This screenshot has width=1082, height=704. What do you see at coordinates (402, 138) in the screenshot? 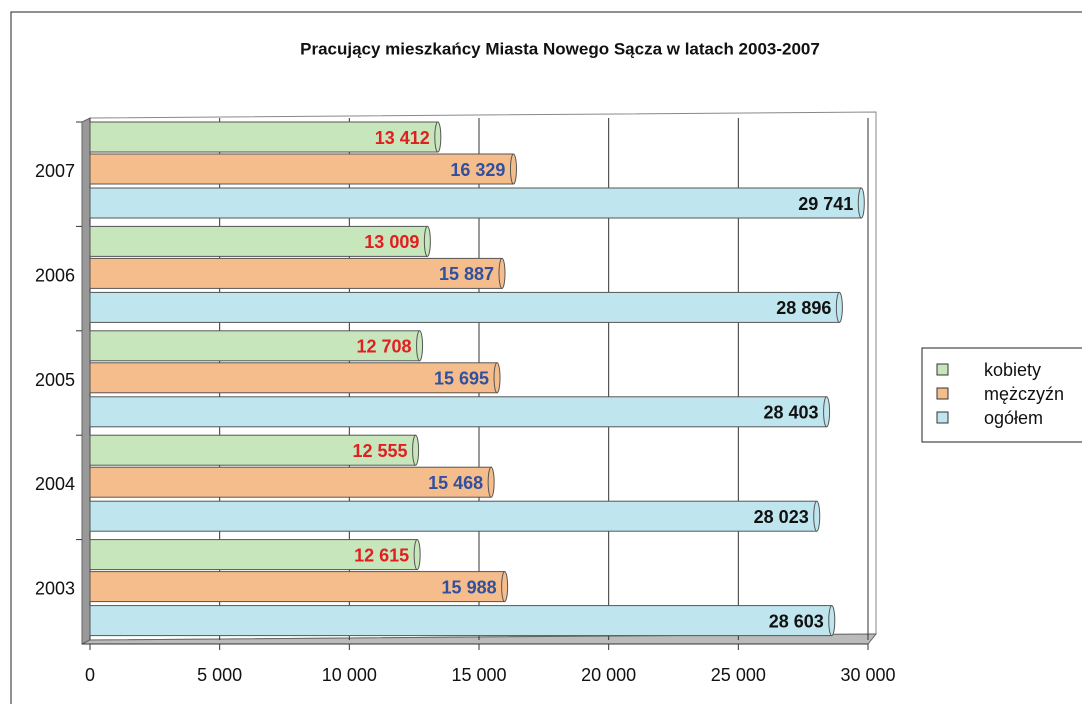
I see `value-label: 13 412` at bounding box center [402, 138].